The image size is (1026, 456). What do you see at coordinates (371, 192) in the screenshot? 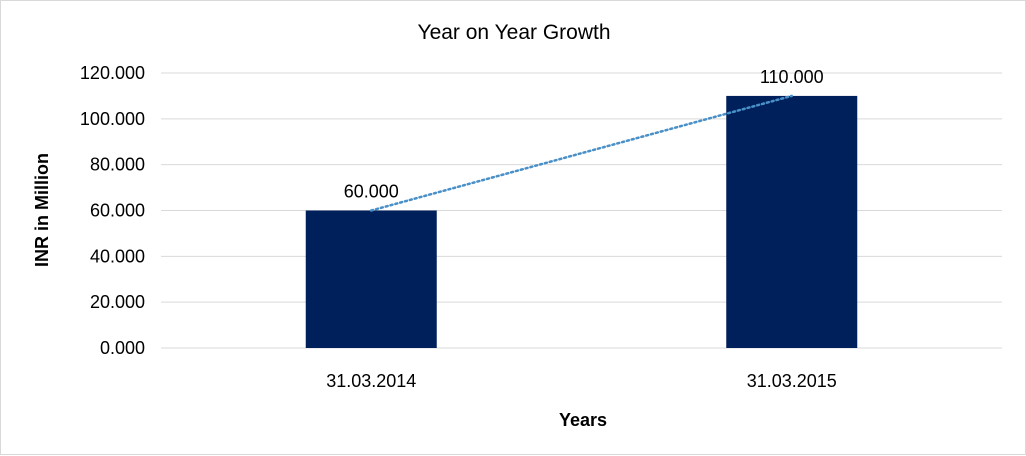
I see `data-label: 60.000` at bounding box center [371, 192].